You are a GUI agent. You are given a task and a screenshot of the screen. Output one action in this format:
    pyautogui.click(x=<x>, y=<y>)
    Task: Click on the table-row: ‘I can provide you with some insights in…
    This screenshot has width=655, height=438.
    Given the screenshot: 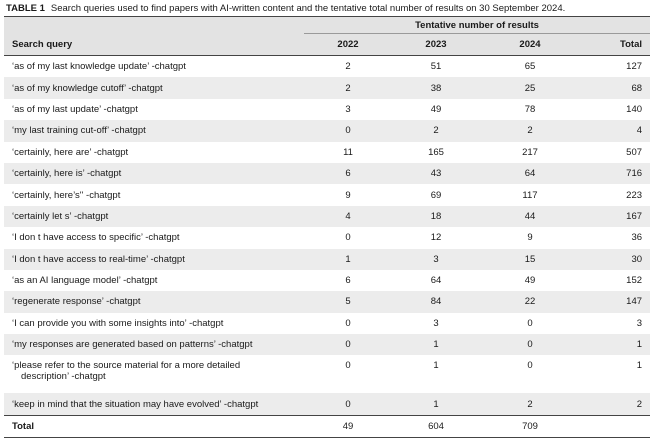 What is the action you would take?
    pyautogui.click(x=327, y=323)
    